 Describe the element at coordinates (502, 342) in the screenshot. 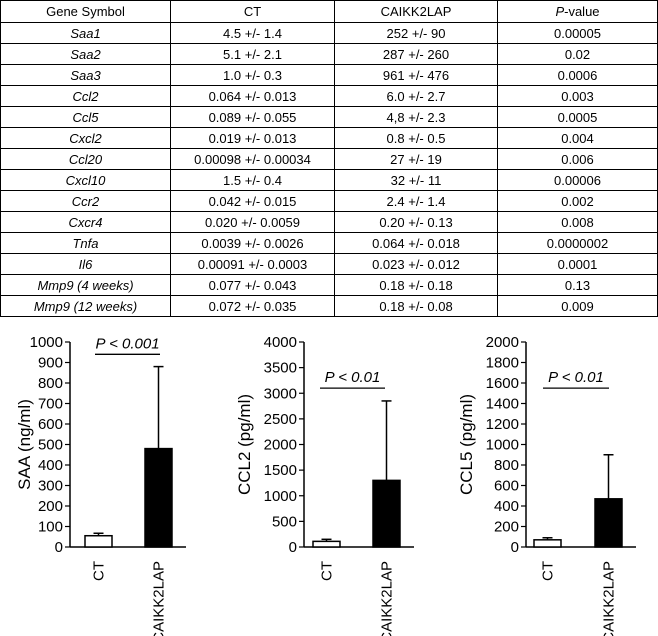

I see `y-tick-label: 2000` at that location.